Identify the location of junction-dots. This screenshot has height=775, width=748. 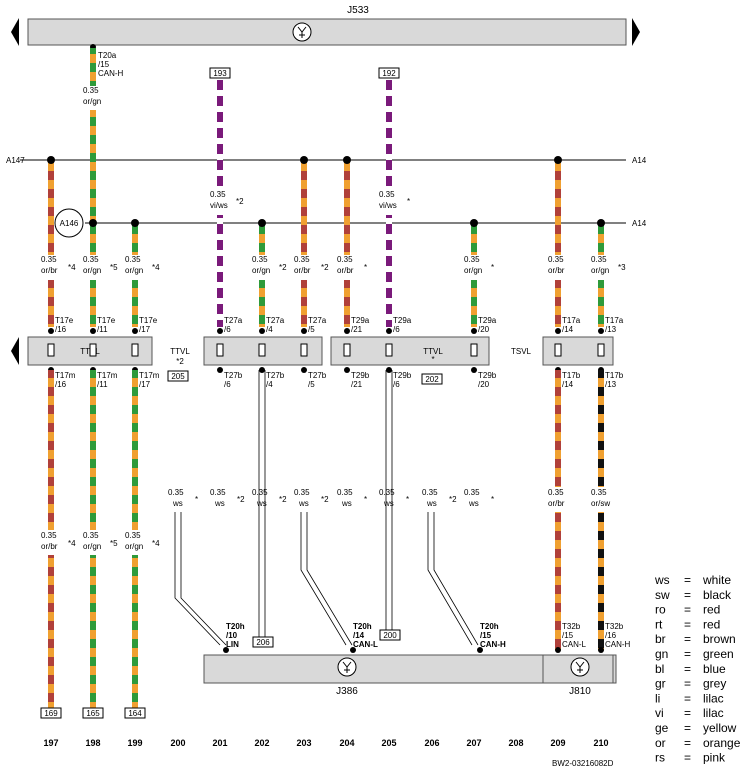
(326, 191).